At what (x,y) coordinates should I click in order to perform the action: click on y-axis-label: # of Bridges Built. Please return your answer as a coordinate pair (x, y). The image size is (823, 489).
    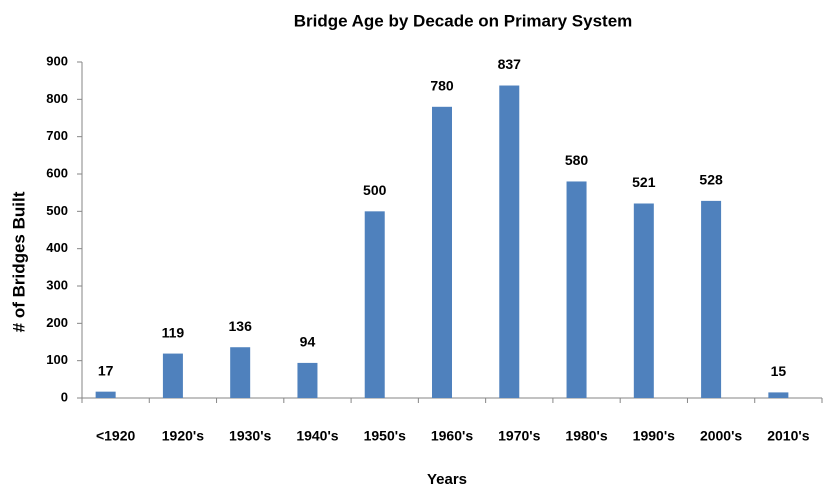
    Looking at the image, I should click on (18, 261).